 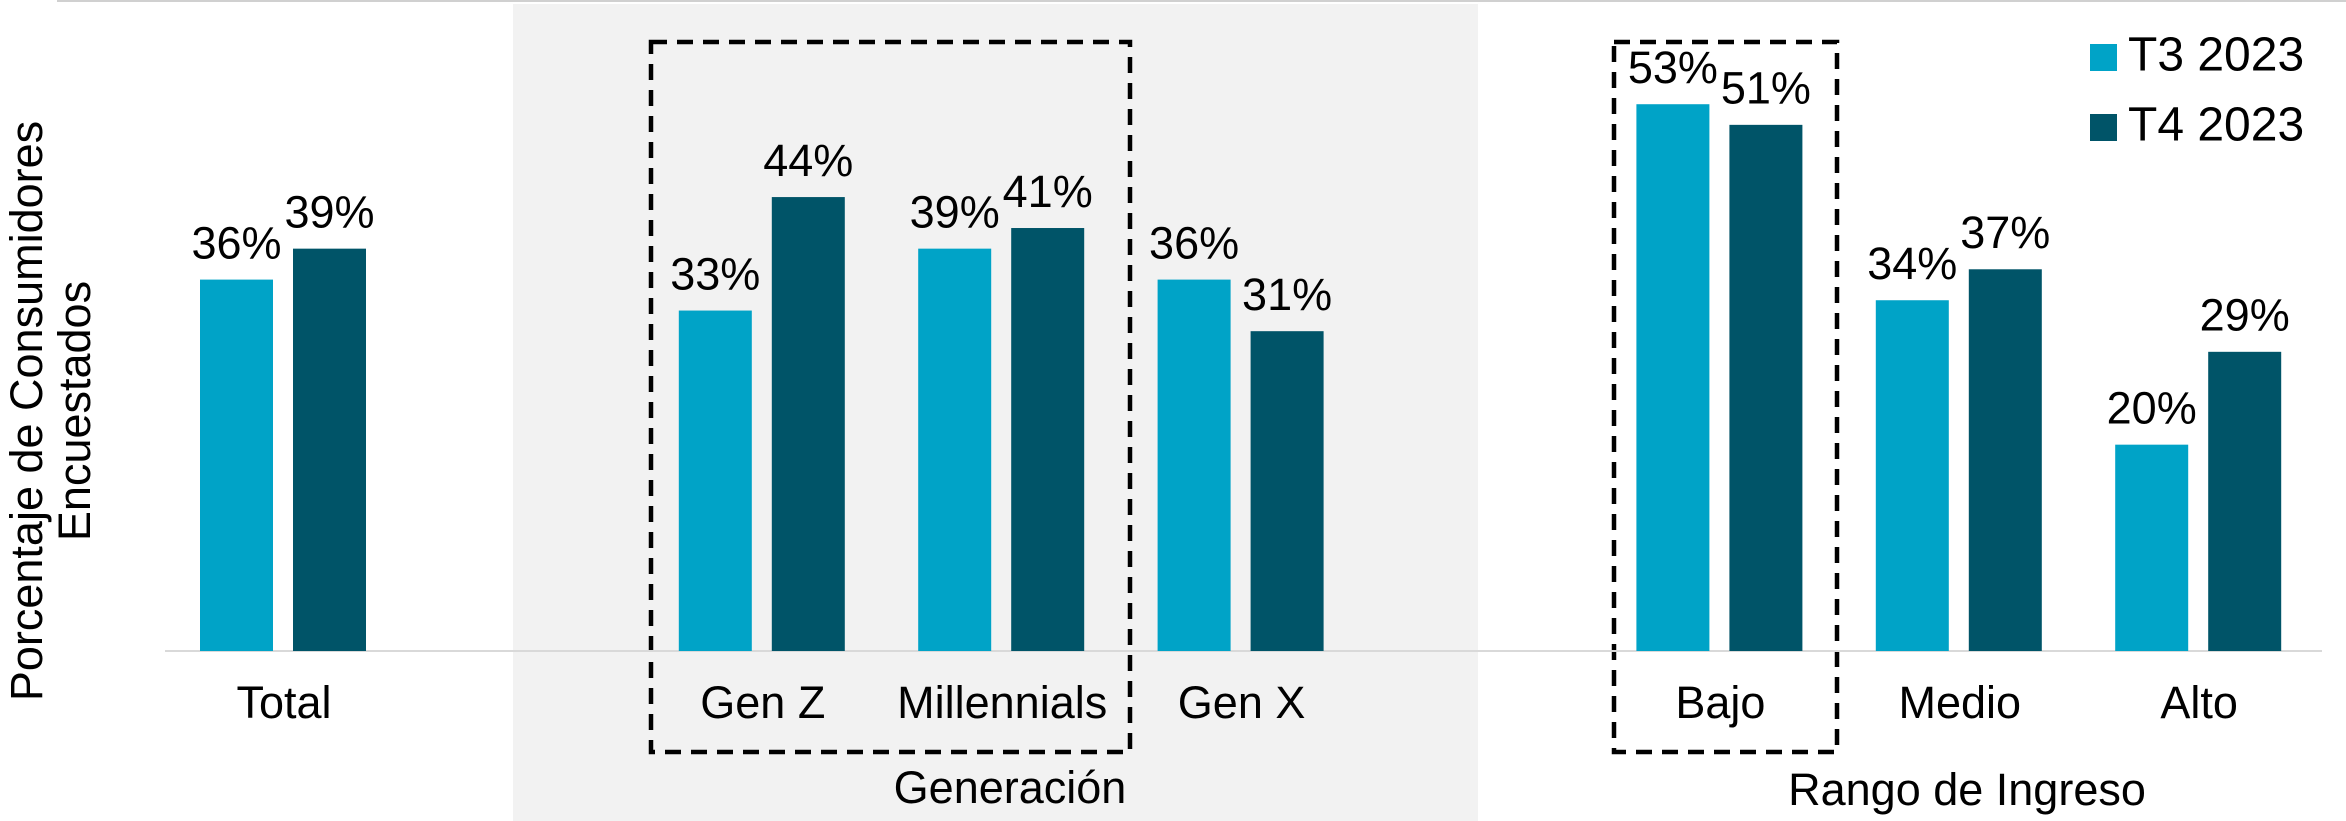 What do you see at coordinates (283, 702) in the screenshot?
I see `x-tick-label: Total` at bounding box center [283, 702].